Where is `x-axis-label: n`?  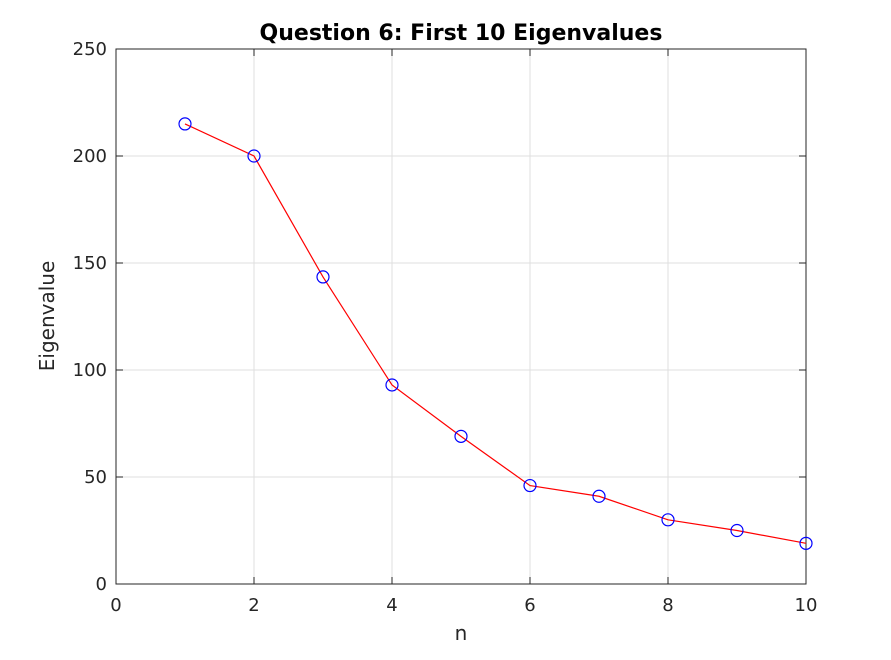
x-axis-label: n is located at coordinates (461, 633).